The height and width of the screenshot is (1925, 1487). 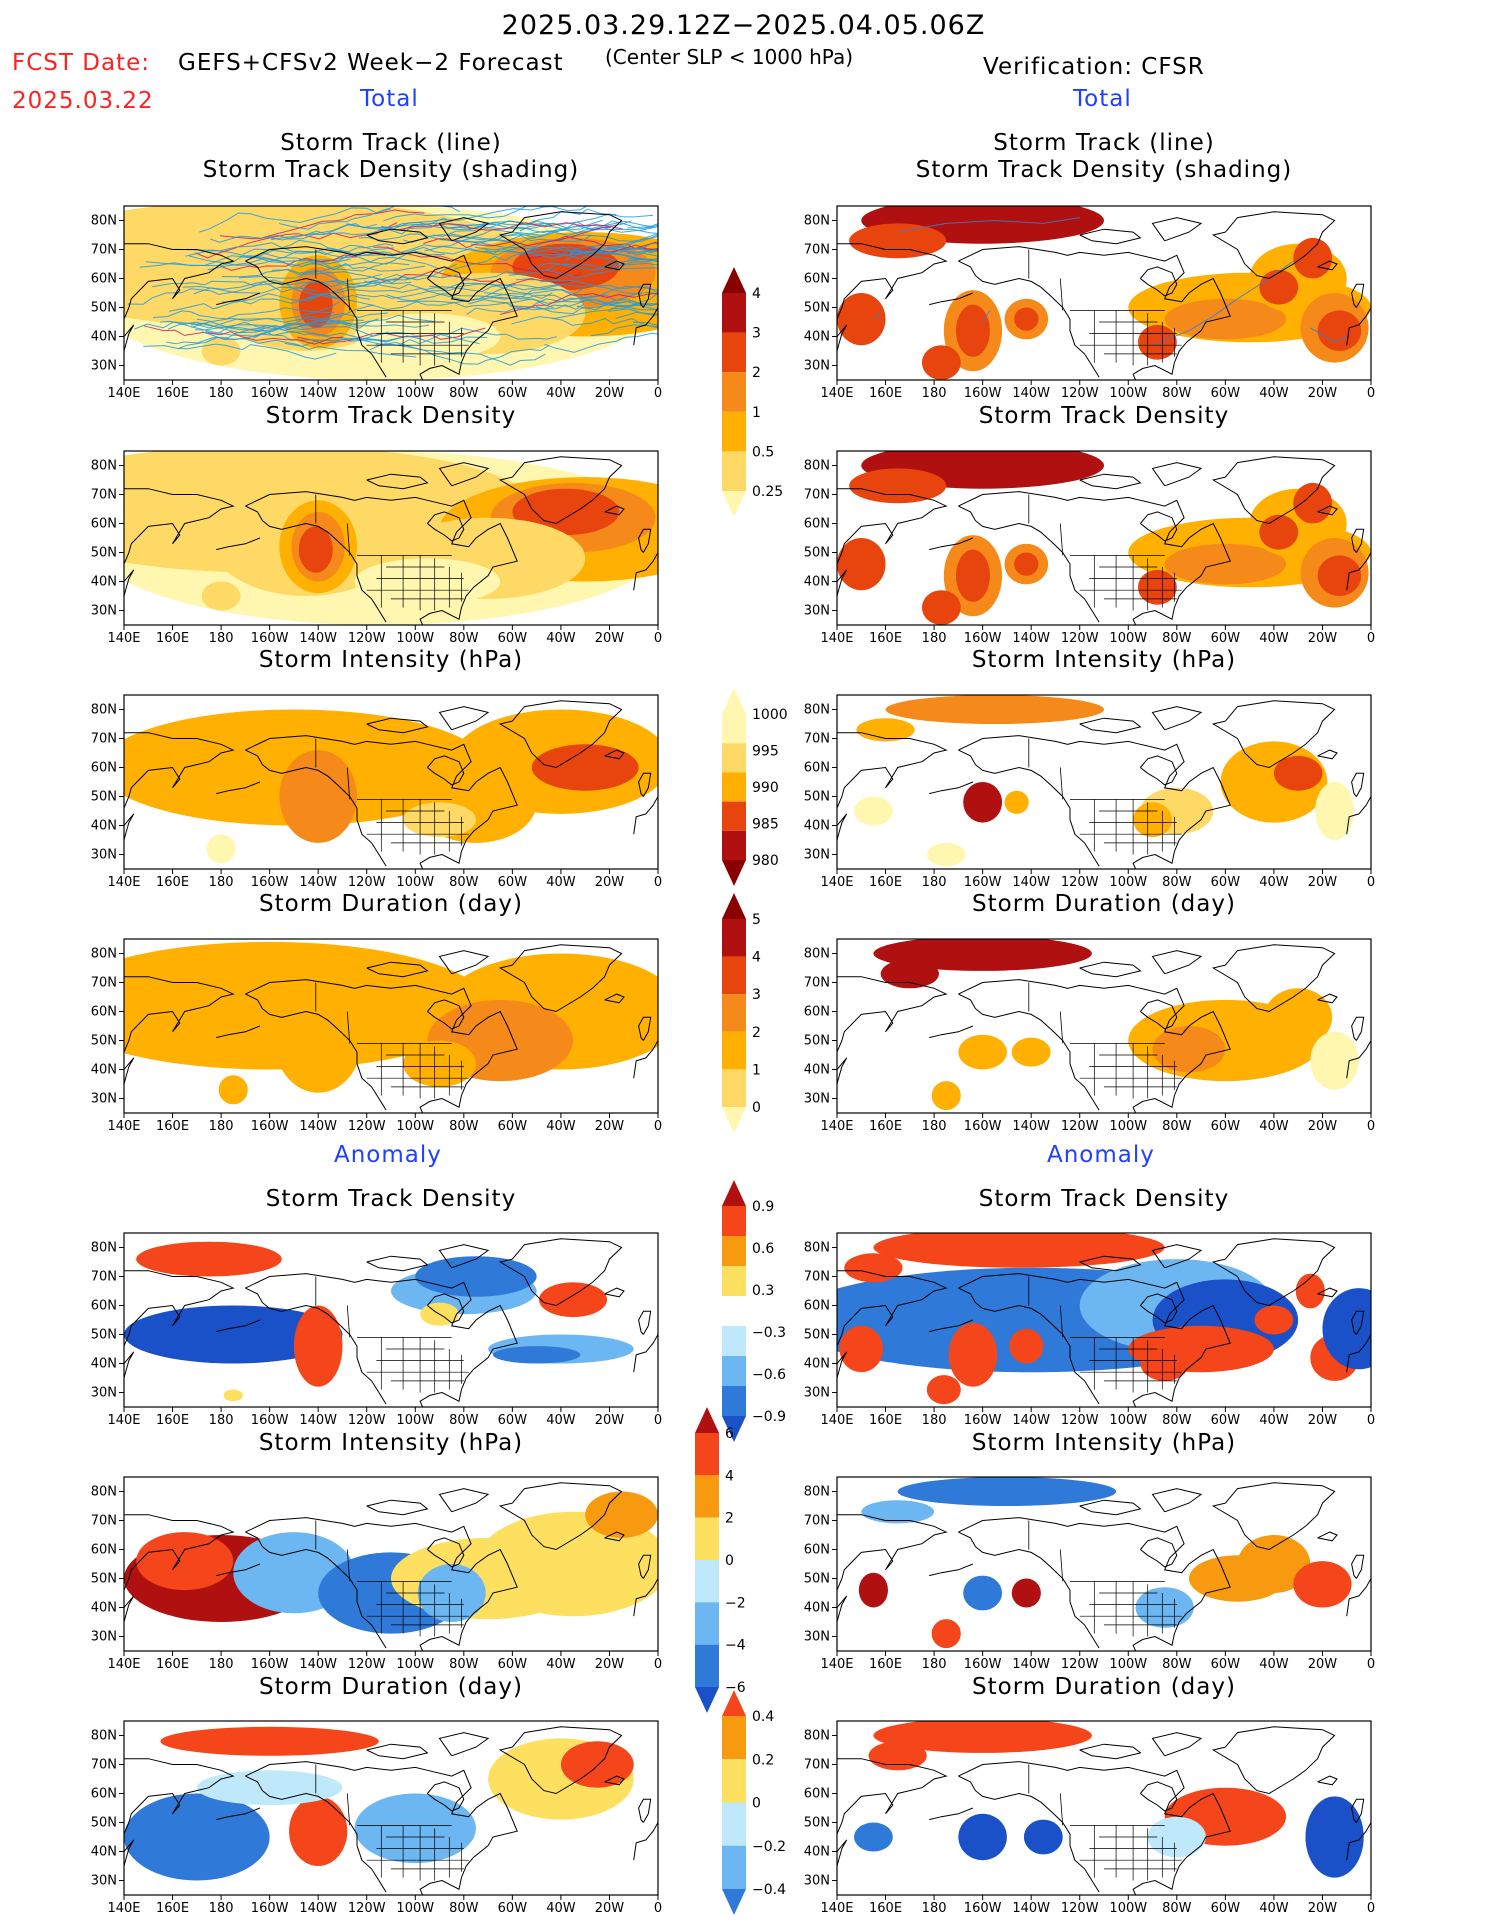 What do you see at coordinates (743, 25) in the screenshot?
I see `page-title: 2025.03.29.12Z−2025.04.05.06Z` at bounding box center [743, 25].